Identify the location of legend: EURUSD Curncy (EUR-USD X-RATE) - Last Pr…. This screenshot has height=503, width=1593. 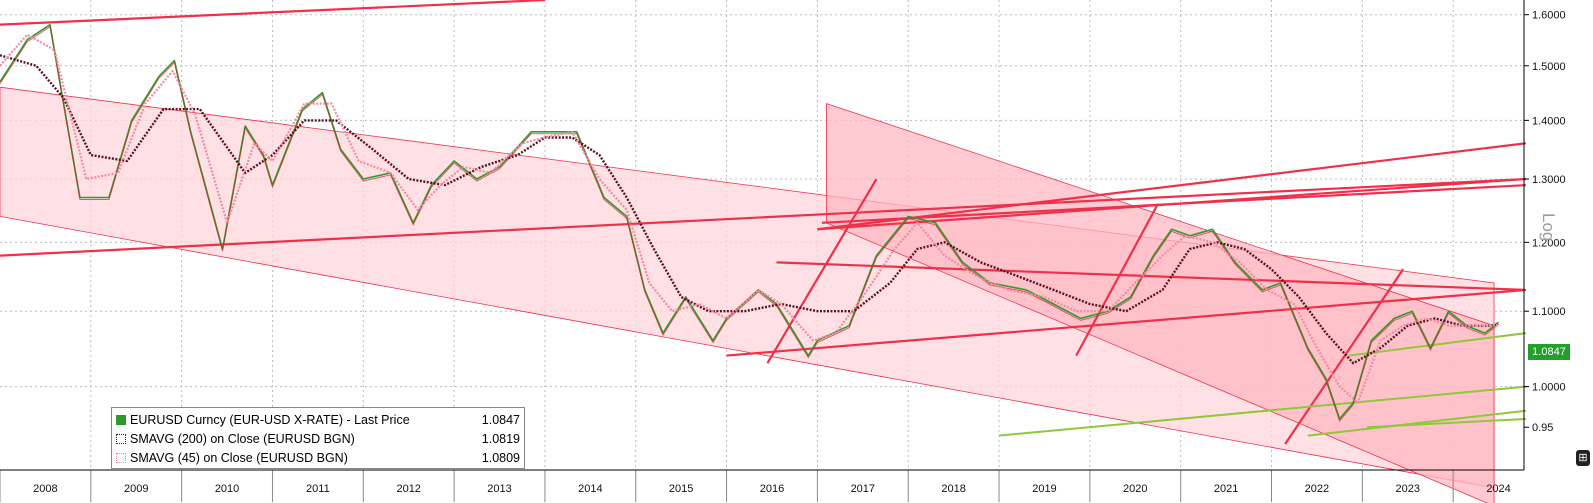
(318, 438).